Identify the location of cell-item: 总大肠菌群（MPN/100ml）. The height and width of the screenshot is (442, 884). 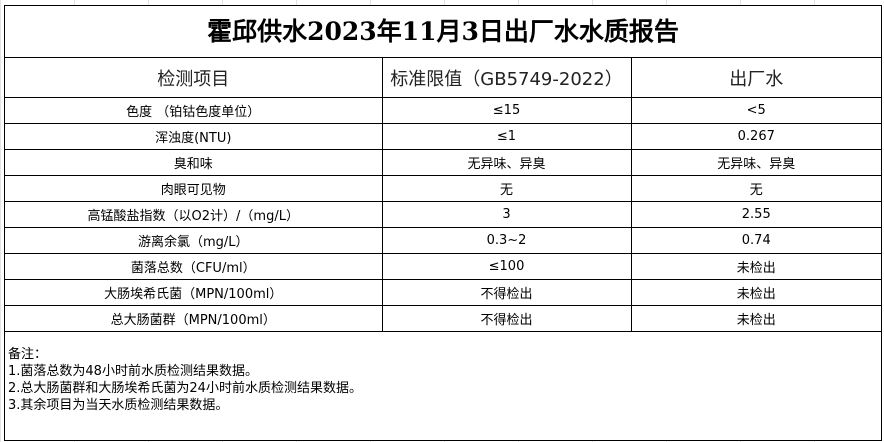
(194, 318).